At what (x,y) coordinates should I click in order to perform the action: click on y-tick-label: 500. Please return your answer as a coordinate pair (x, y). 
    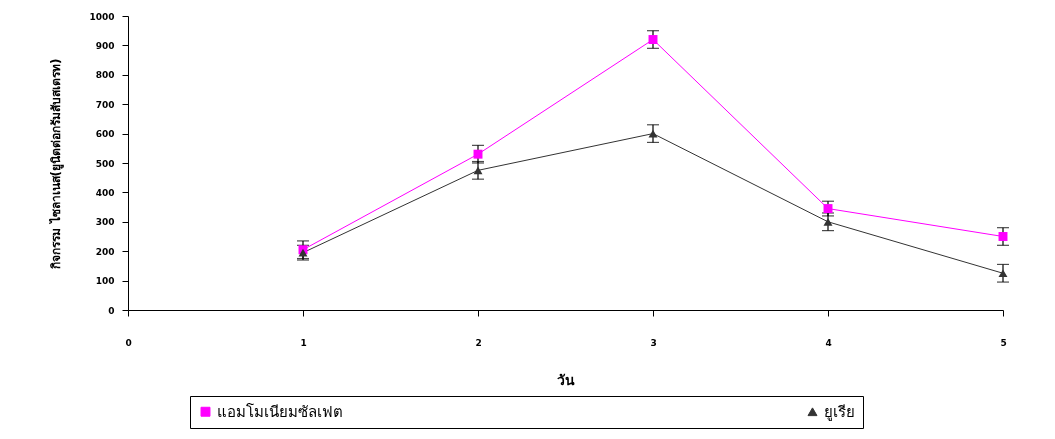
    Looking at the image, I should click on (105, 163).